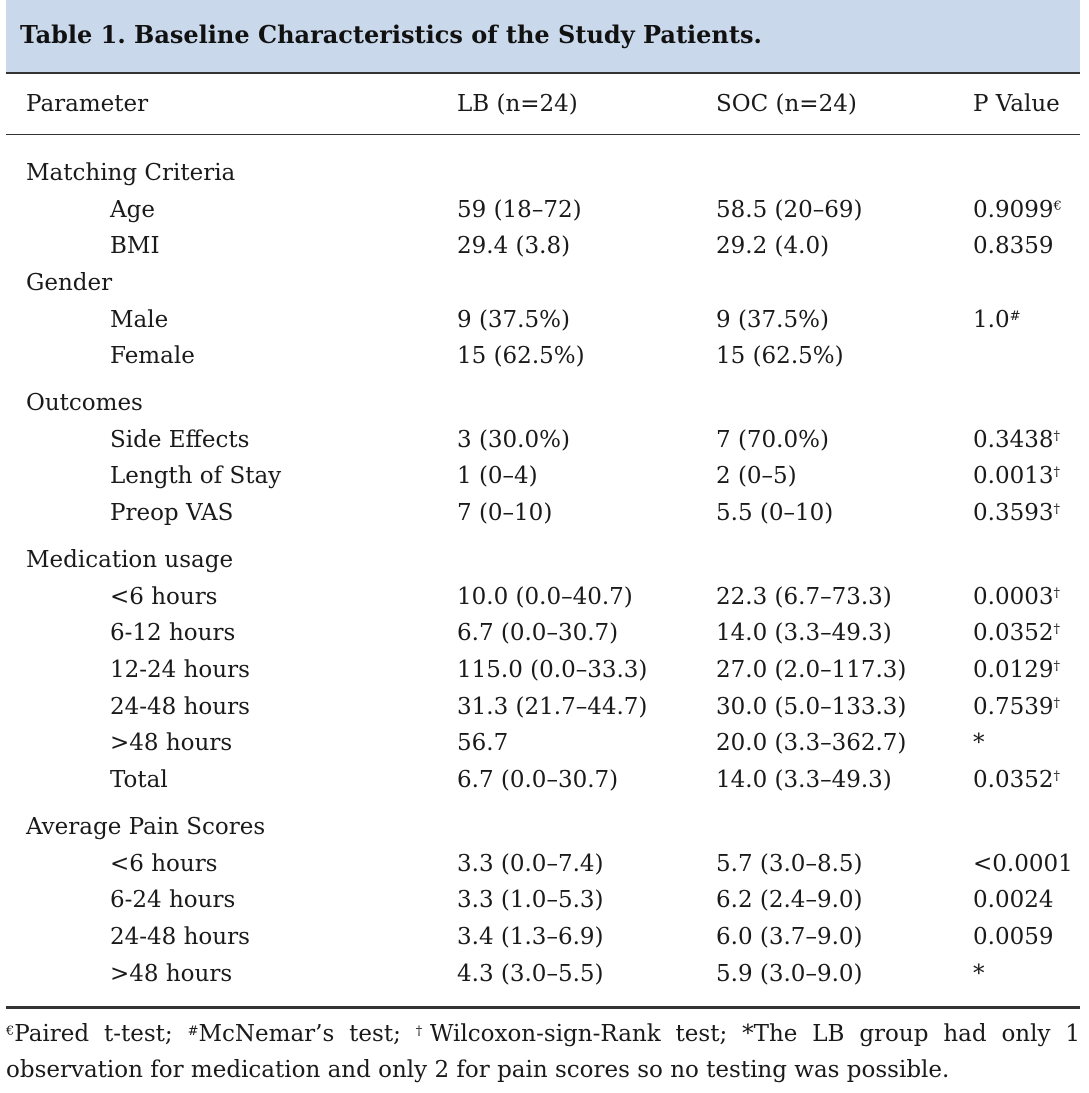 The image size is (1089, 1093). I want to click on section-label: Matching Criteria, so click(131, 173).